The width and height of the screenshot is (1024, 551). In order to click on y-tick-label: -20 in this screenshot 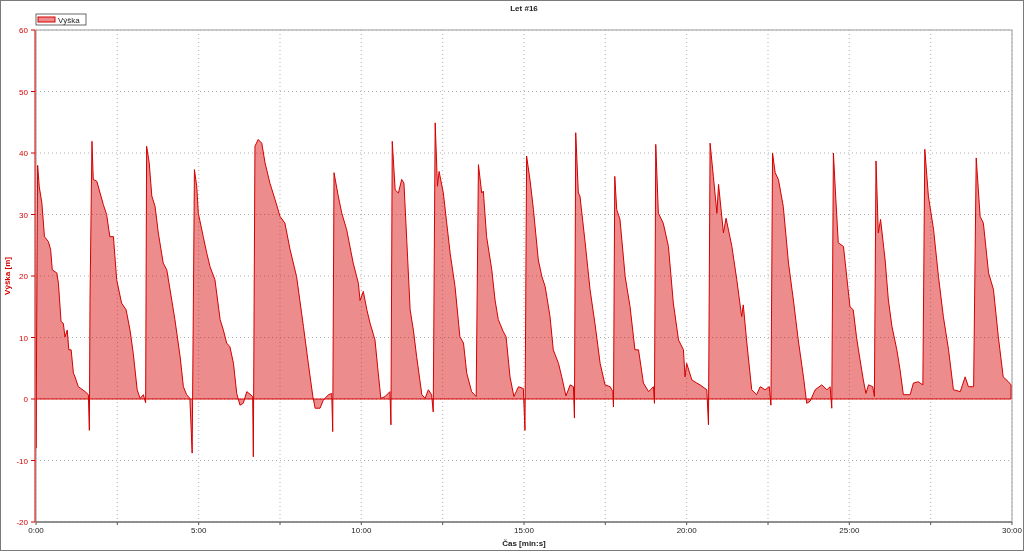, I will do `click(22, 522)`.